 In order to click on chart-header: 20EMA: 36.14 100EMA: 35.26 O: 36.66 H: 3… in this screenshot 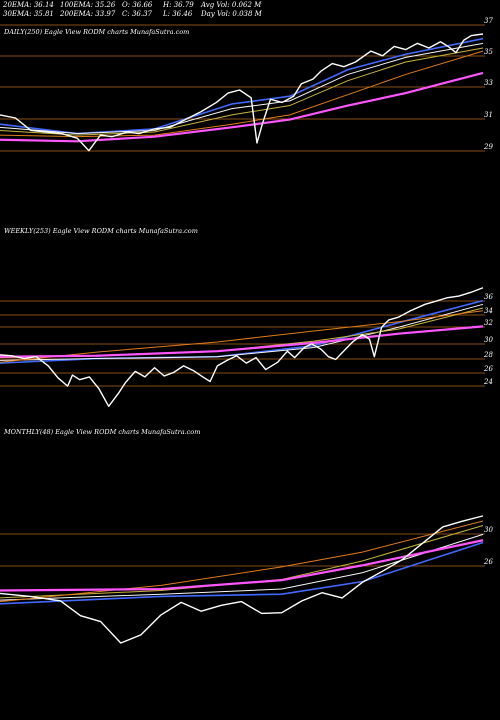, I will do `click(250, 10)`.